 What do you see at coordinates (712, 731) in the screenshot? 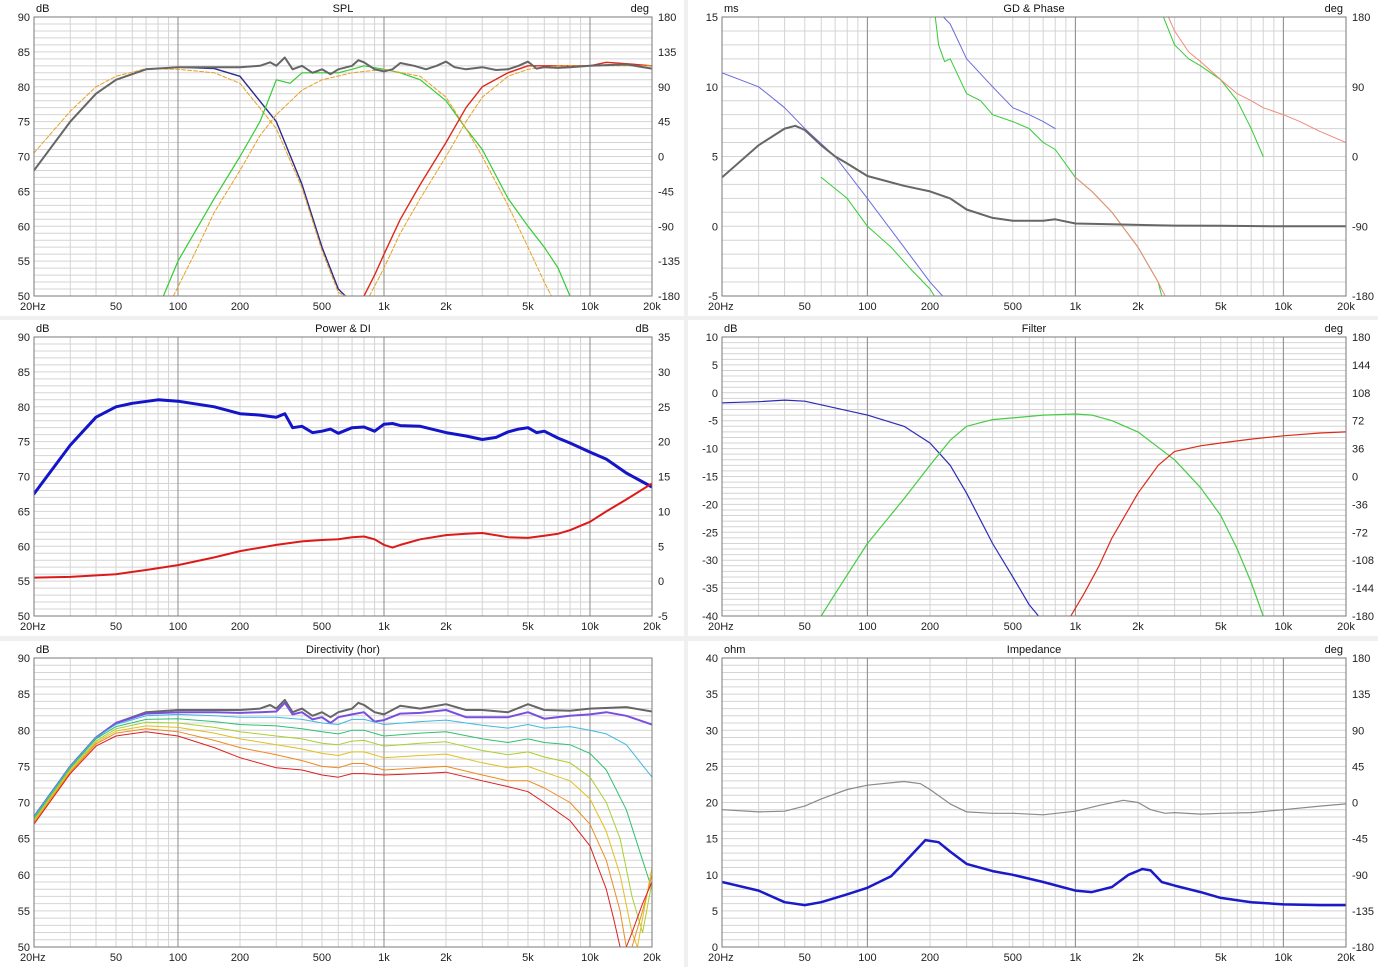
I see `y-tick-label: 30` at bounding box center [712, 731].